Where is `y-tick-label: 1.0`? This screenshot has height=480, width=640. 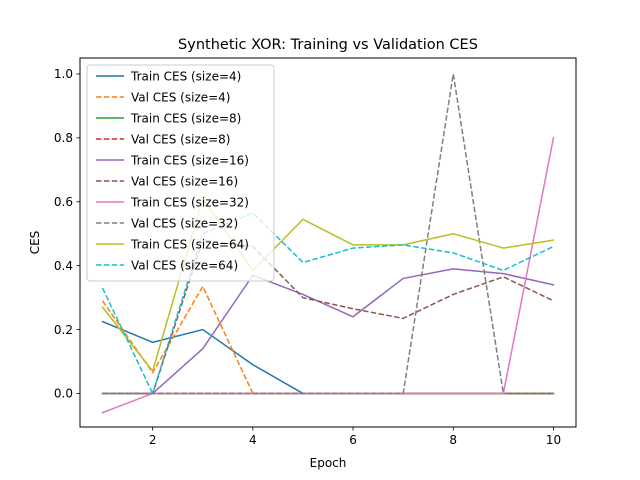
y-tick-label: 1.0 is located at coordinates (63, 74).